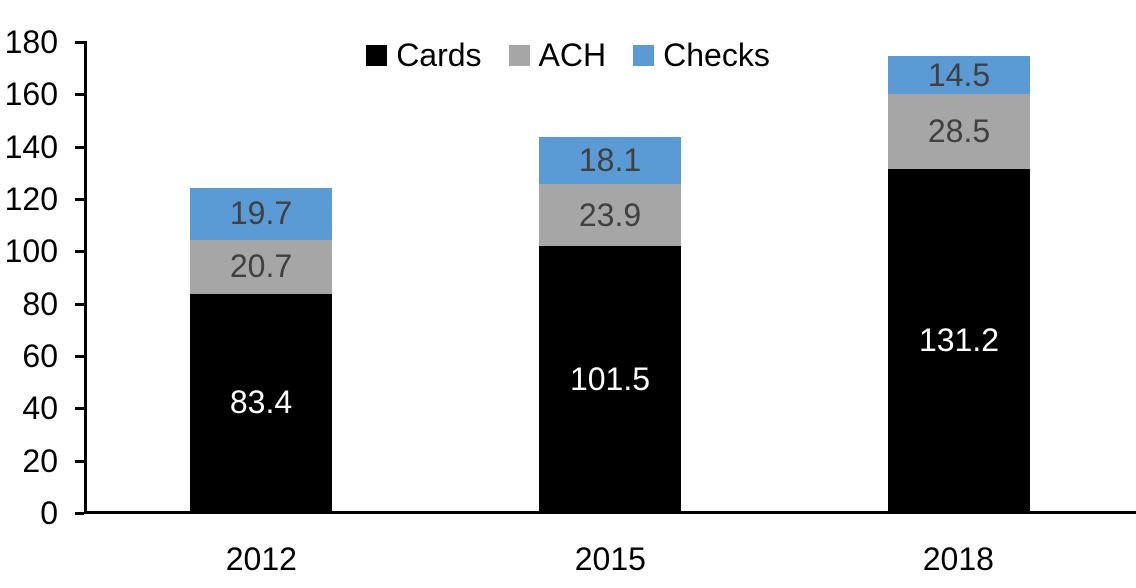  Describe the element at coordinates (31, 42) in the screenshot. I see `y-tick-label-180: 180` at that location.